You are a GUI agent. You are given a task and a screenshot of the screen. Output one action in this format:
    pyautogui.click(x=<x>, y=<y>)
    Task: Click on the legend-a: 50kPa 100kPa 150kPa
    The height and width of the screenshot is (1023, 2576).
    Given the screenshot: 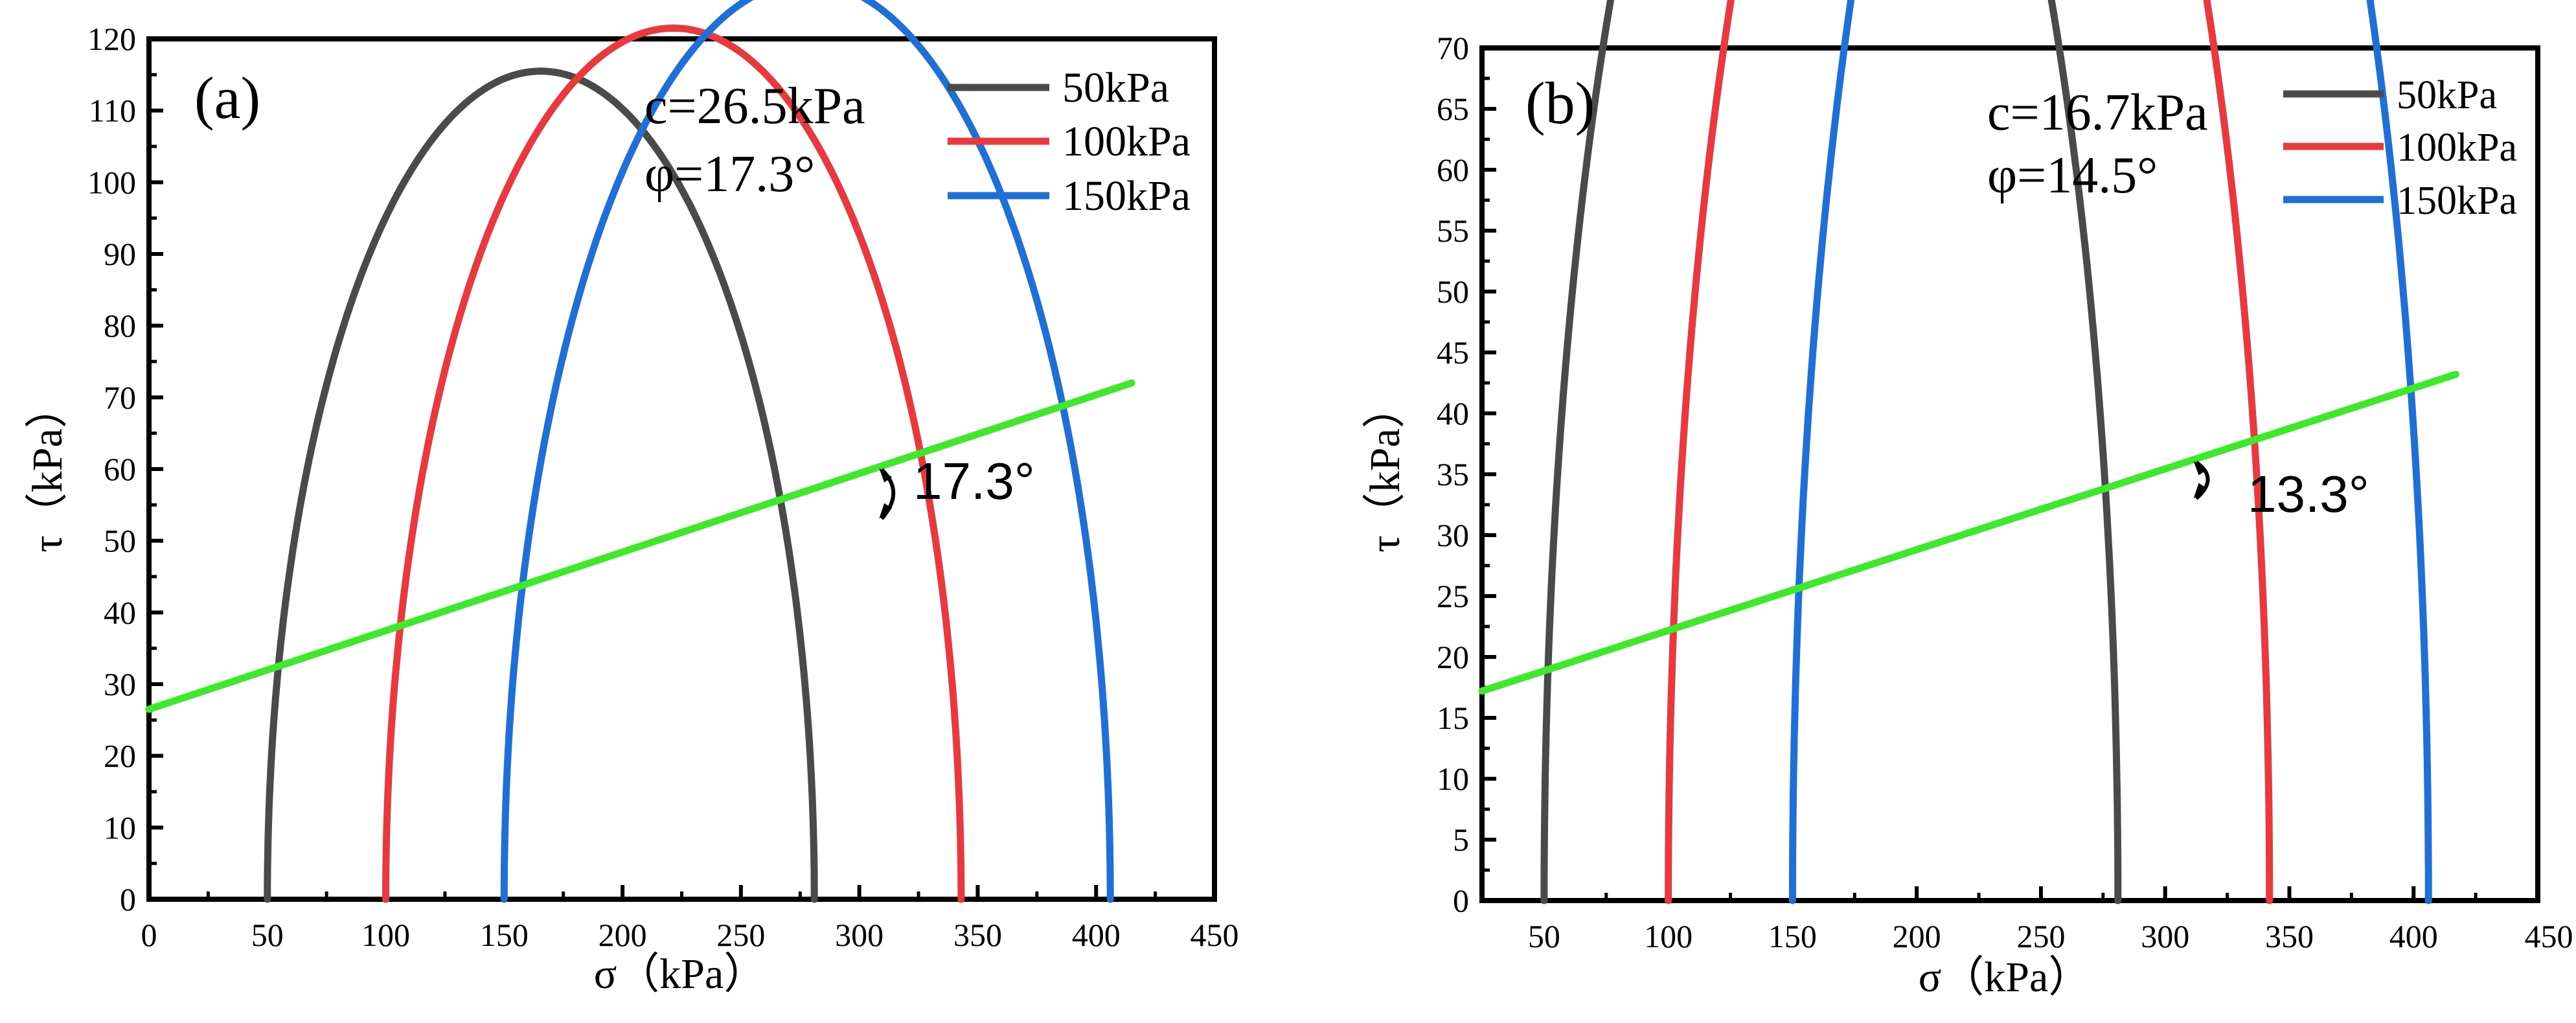 What is the action you would take?
    pyautogui.click(x=1069, y=142)
    